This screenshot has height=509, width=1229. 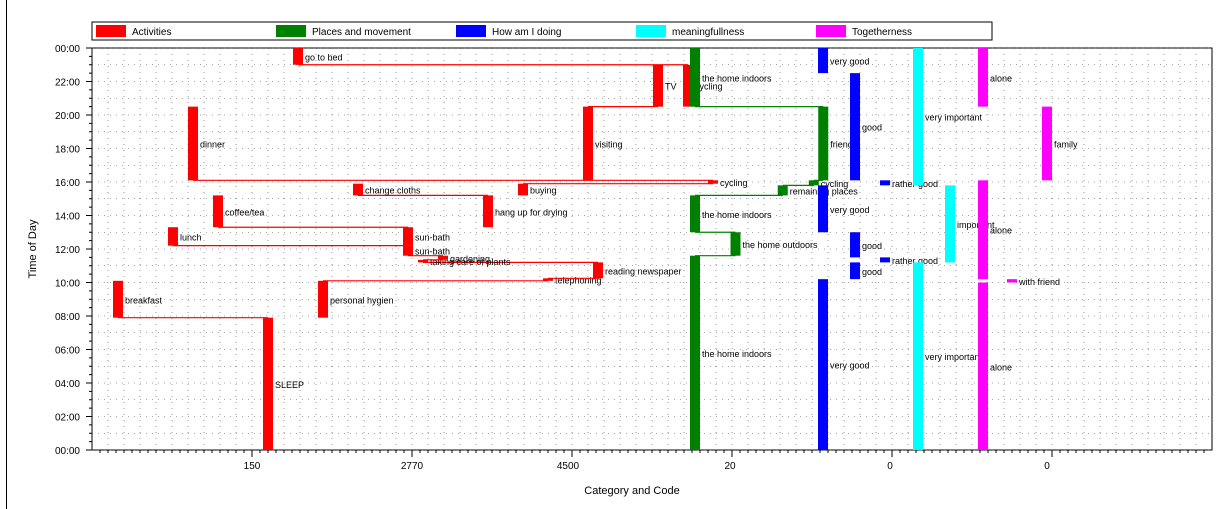 I want to click on together-label: family, so click(x=1066, y=144).